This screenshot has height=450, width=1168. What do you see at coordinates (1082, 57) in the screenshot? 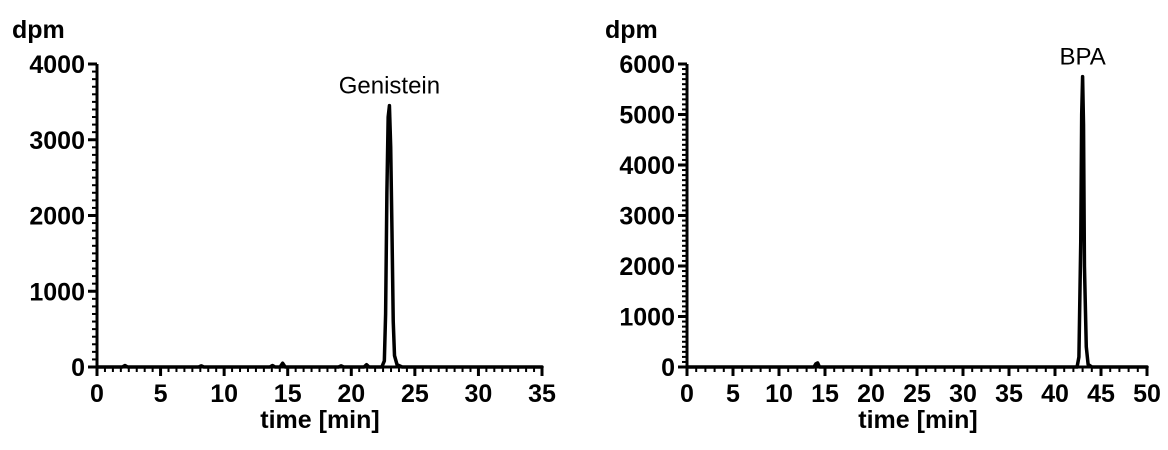
I see `peak-label: BPA` at bounding box center [1082, 57].